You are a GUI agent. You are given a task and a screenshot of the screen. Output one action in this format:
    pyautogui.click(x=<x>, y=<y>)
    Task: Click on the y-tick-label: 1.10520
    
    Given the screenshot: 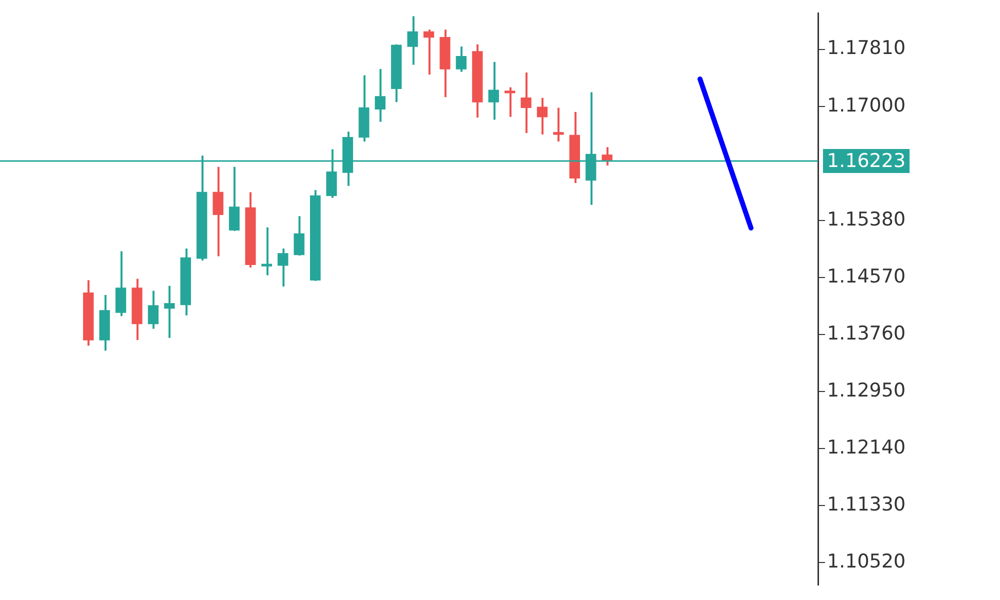 What is the action you would take?
    pyautogui.click(x=866, y=561)
    